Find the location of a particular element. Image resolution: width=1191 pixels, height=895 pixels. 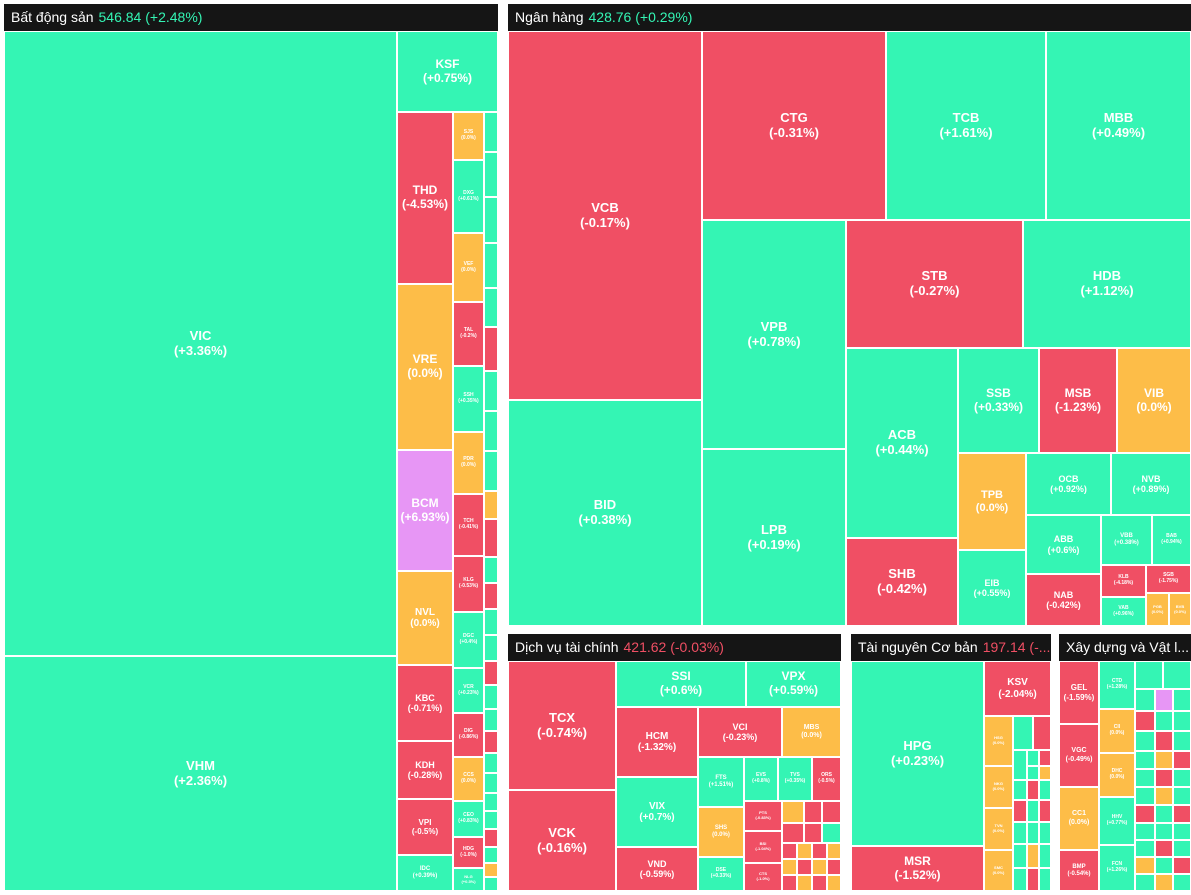

stock-tile-cii: CII (0.0%) is located at coordinates (1117, 731).